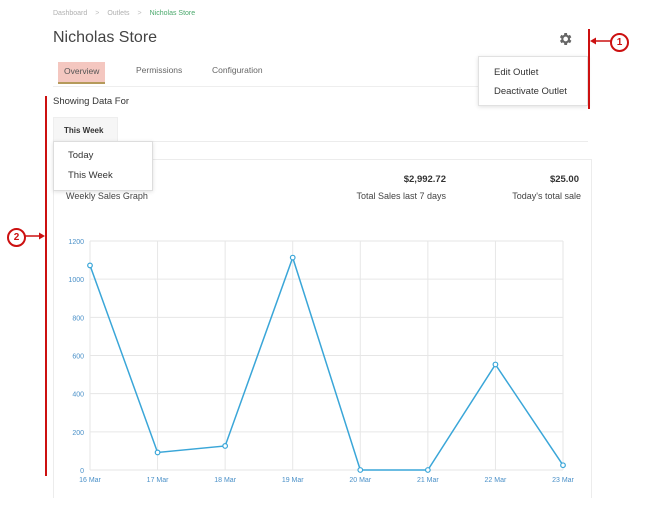 This screenshot has height=514, width=648. Describe the element at coordinates (225, 480) in the screenshot. I see `x-tick-label: 18 Mar` at that location.